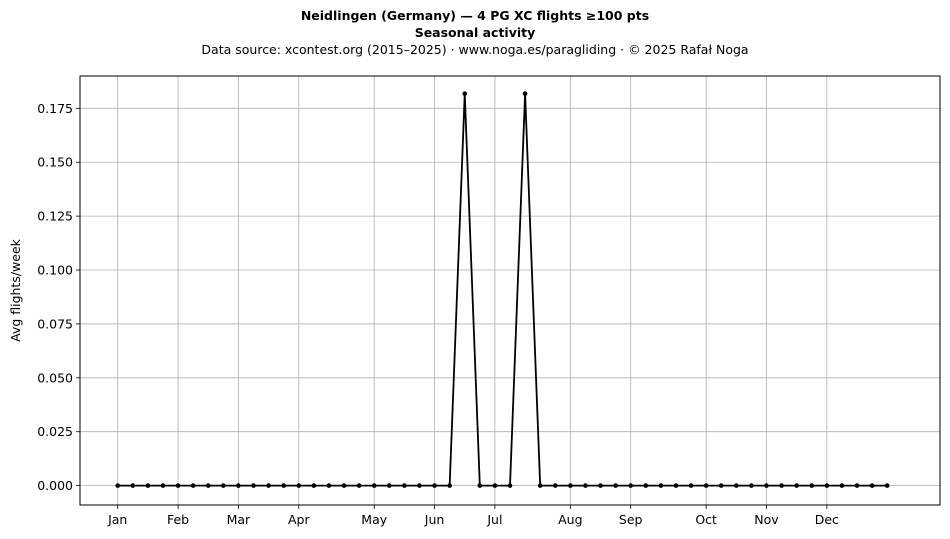 The width and height of the screenshot is (950, 539). Describe the element at coordinates (827, 519) in the screenshot. I see `x-tick-label: Dec` at that location.